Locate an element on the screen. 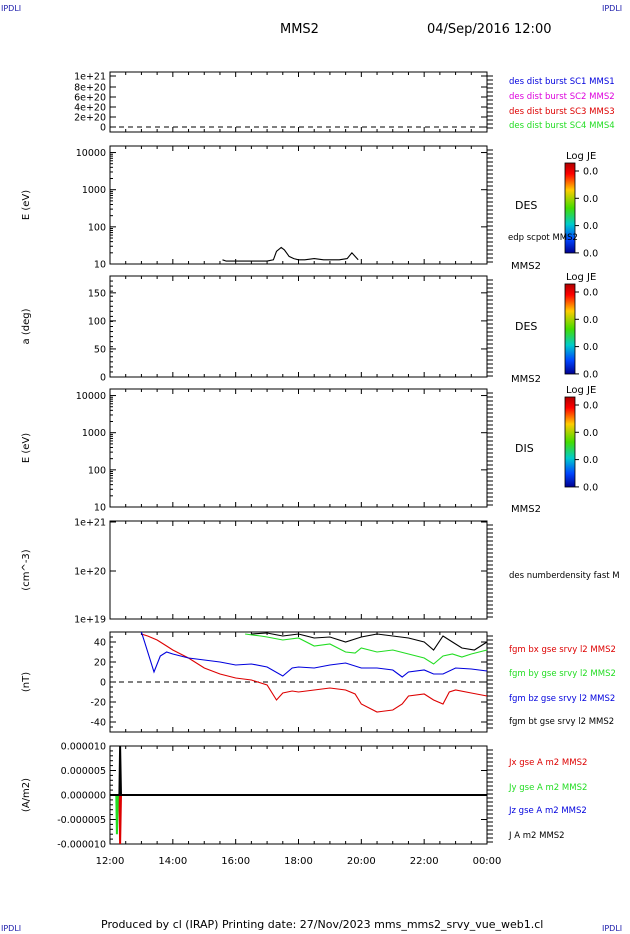 Image resolution: width=630 pixels, height=934 pixels. legend-entry: des dist burst SC1 MMS1 is located at coordinates (562, 82).